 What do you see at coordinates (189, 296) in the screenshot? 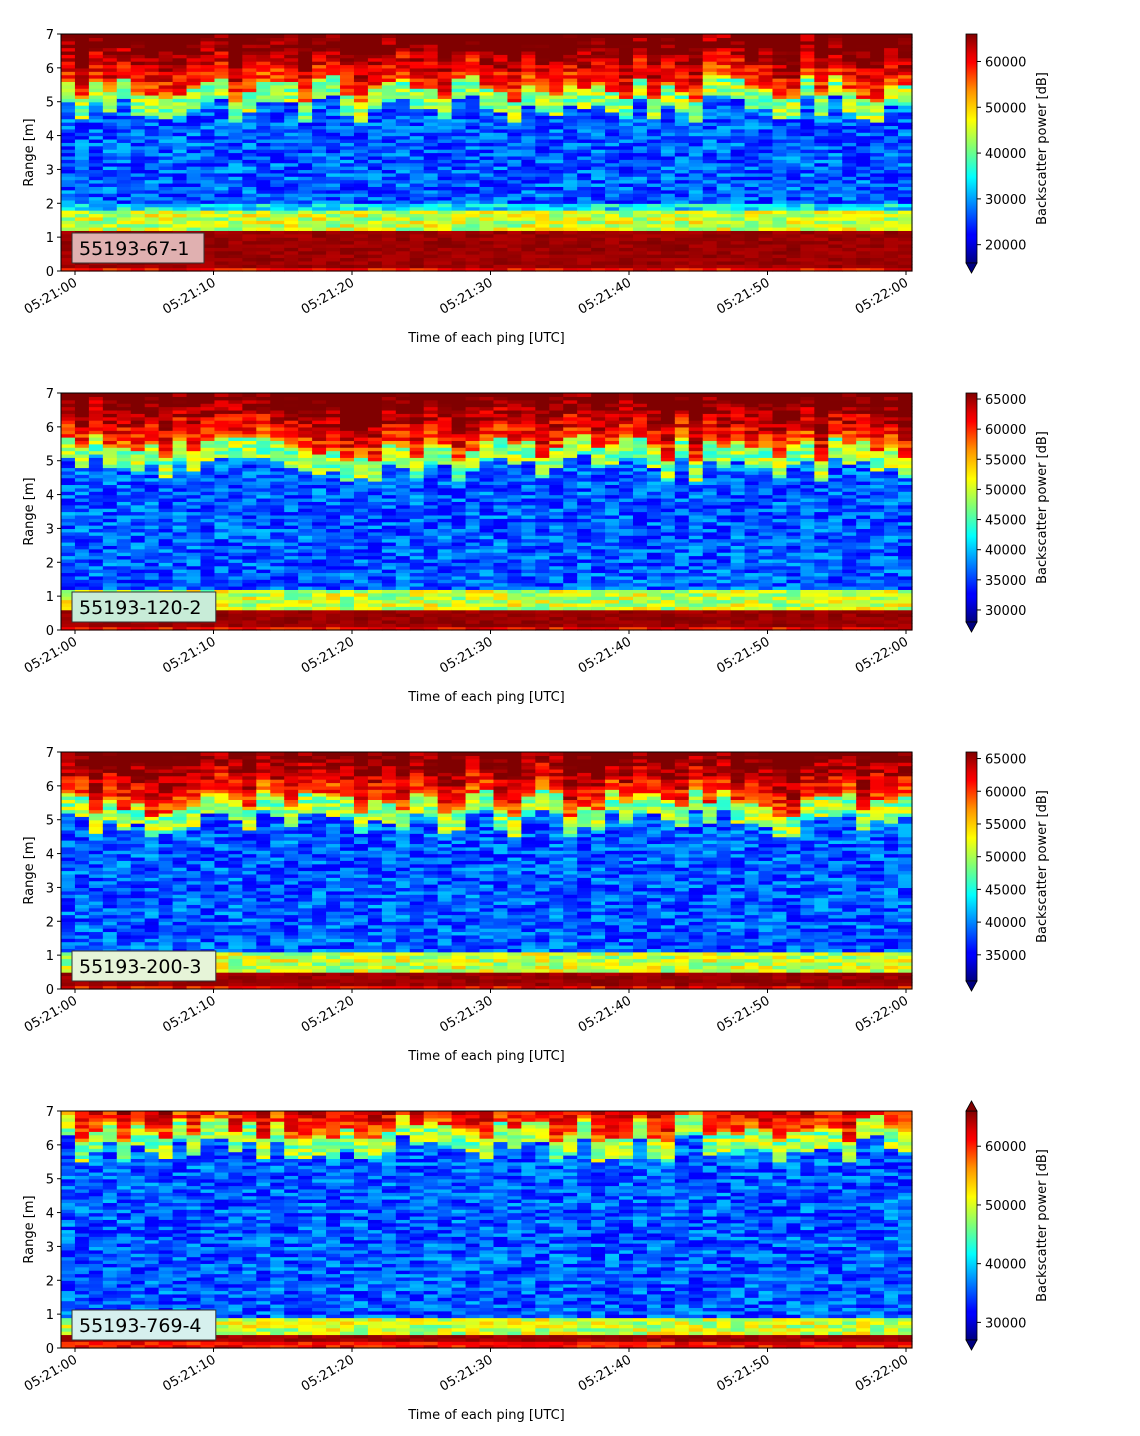
I see `x-tick-label: 05:21:10` at bounding box center [189, 296].